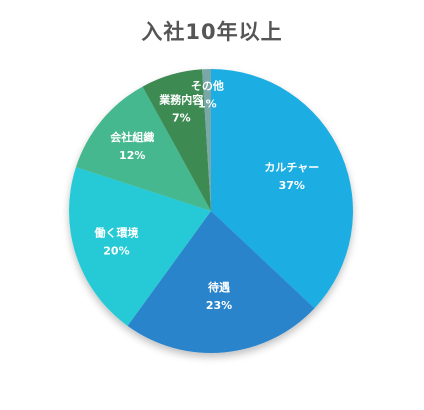 This screenshot has height=410, width=424. I want to click on slice-percent: 20%, so click(116, 251).